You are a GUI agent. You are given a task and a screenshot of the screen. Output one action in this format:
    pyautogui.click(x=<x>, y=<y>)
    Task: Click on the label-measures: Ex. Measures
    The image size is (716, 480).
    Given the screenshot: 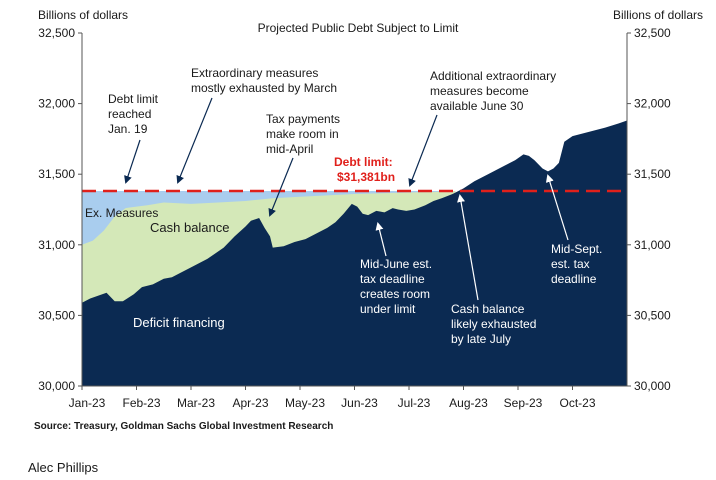 What is the action you would take?
    pyautogui.click(x=121, y=213)
    